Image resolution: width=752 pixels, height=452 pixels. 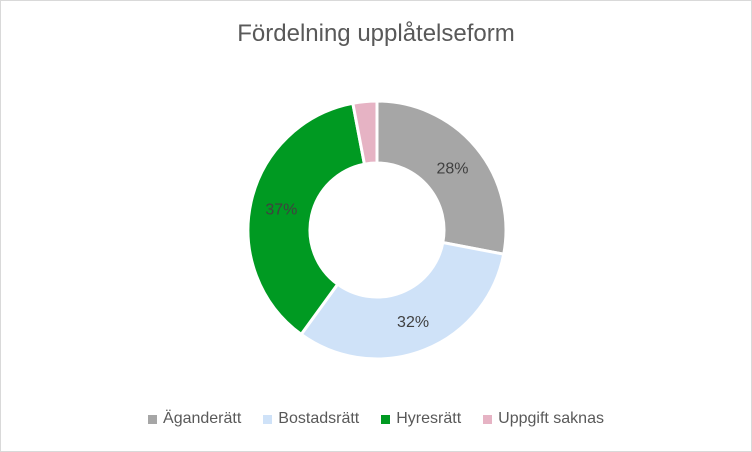 What do you see at coordinates (402, 300) in the screenshot?
I see `slice-bostadsratt` at bounding box center [402, 300].